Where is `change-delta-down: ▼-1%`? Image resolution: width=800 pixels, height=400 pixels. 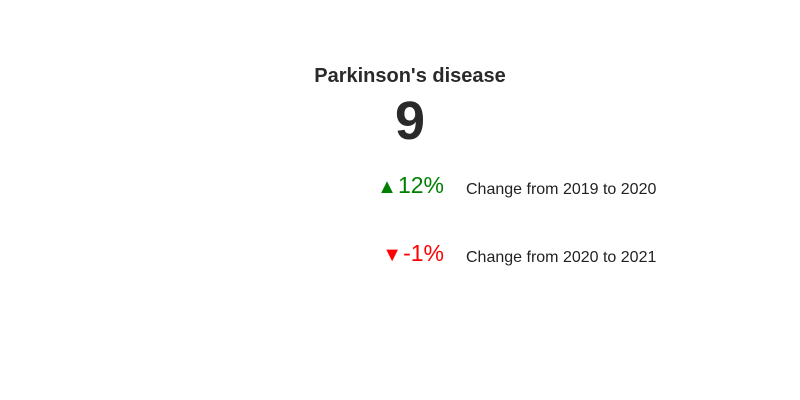 change-delta-down: ▼-1% is located at coordinates (413, 253).